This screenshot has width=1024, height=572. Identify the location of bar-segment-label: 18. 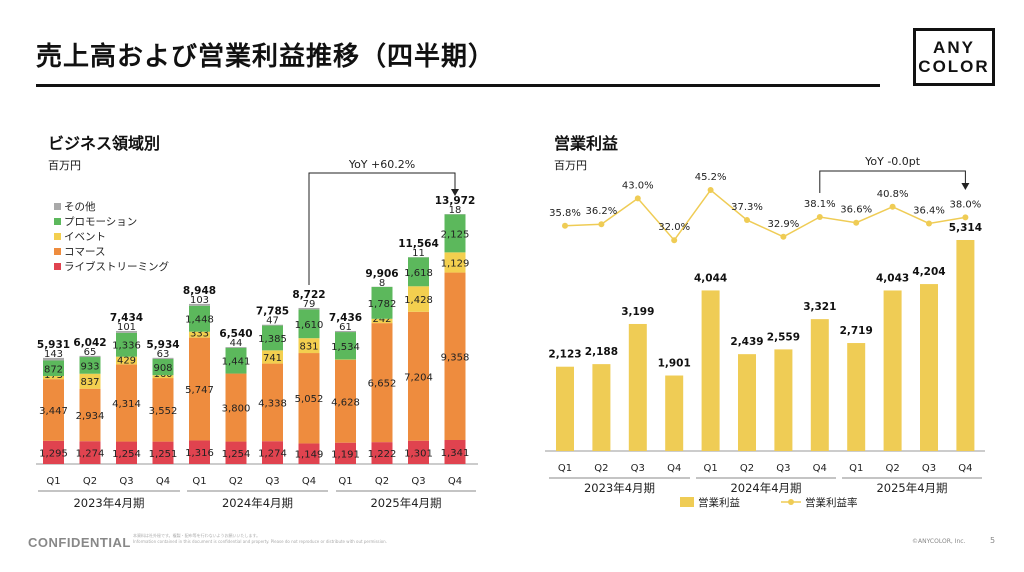
(455, 210).